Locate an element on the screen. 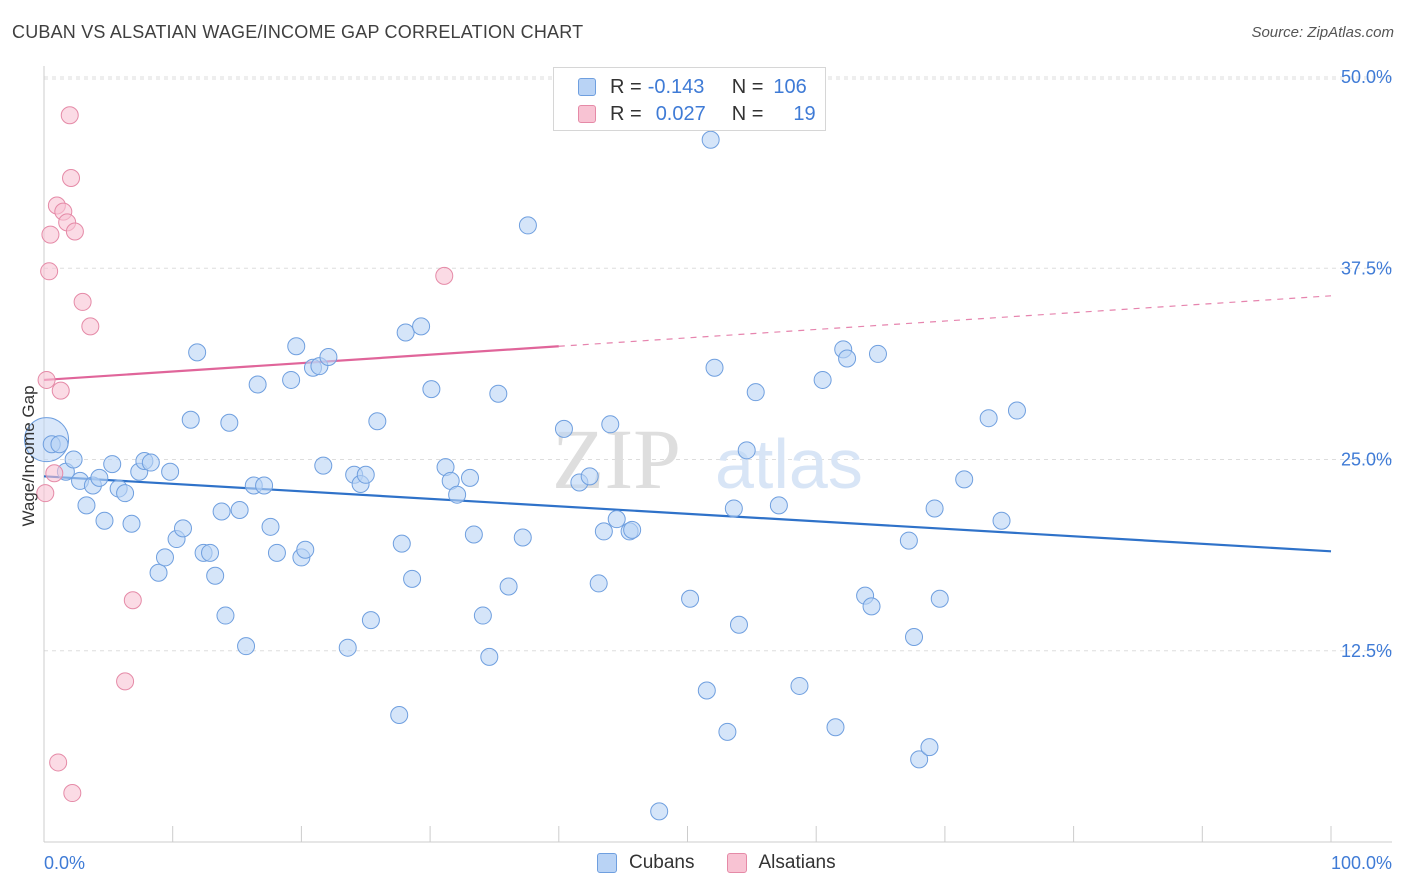 The width and height of the screenshot is (1406, 892). x-tick-label-min: 0.0% is located at coordinates (64, 863).